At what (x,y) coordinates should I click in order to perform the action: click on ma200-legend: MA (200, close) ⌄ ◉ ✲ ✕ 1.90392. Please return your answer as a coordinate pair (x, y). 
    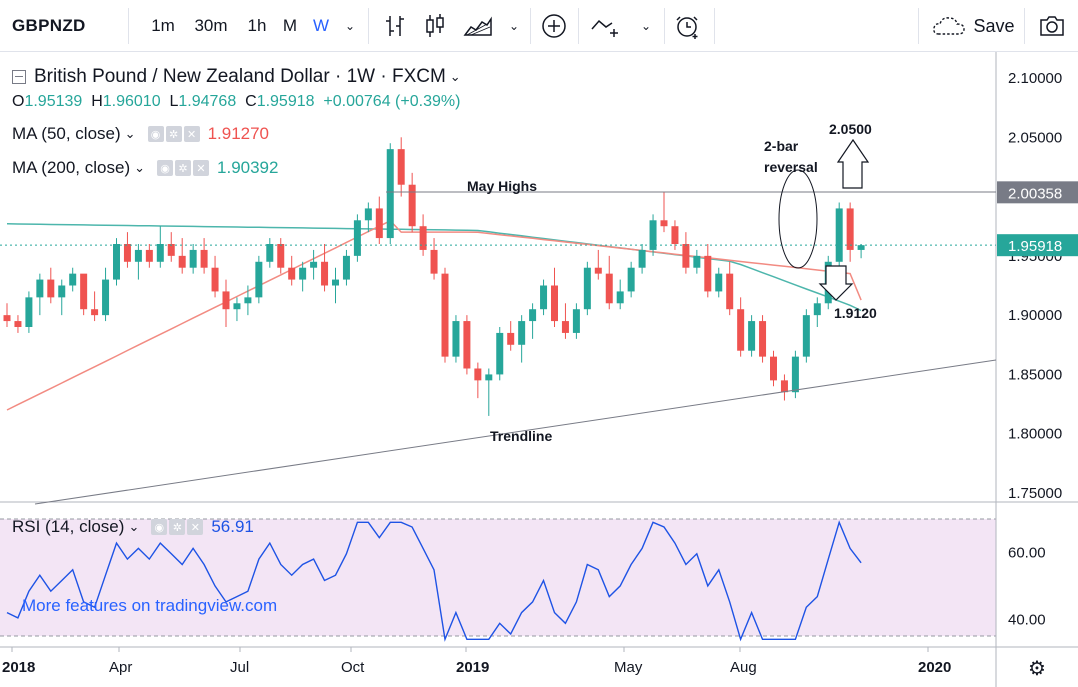
    Looking at the image, I should click on (145, 168).